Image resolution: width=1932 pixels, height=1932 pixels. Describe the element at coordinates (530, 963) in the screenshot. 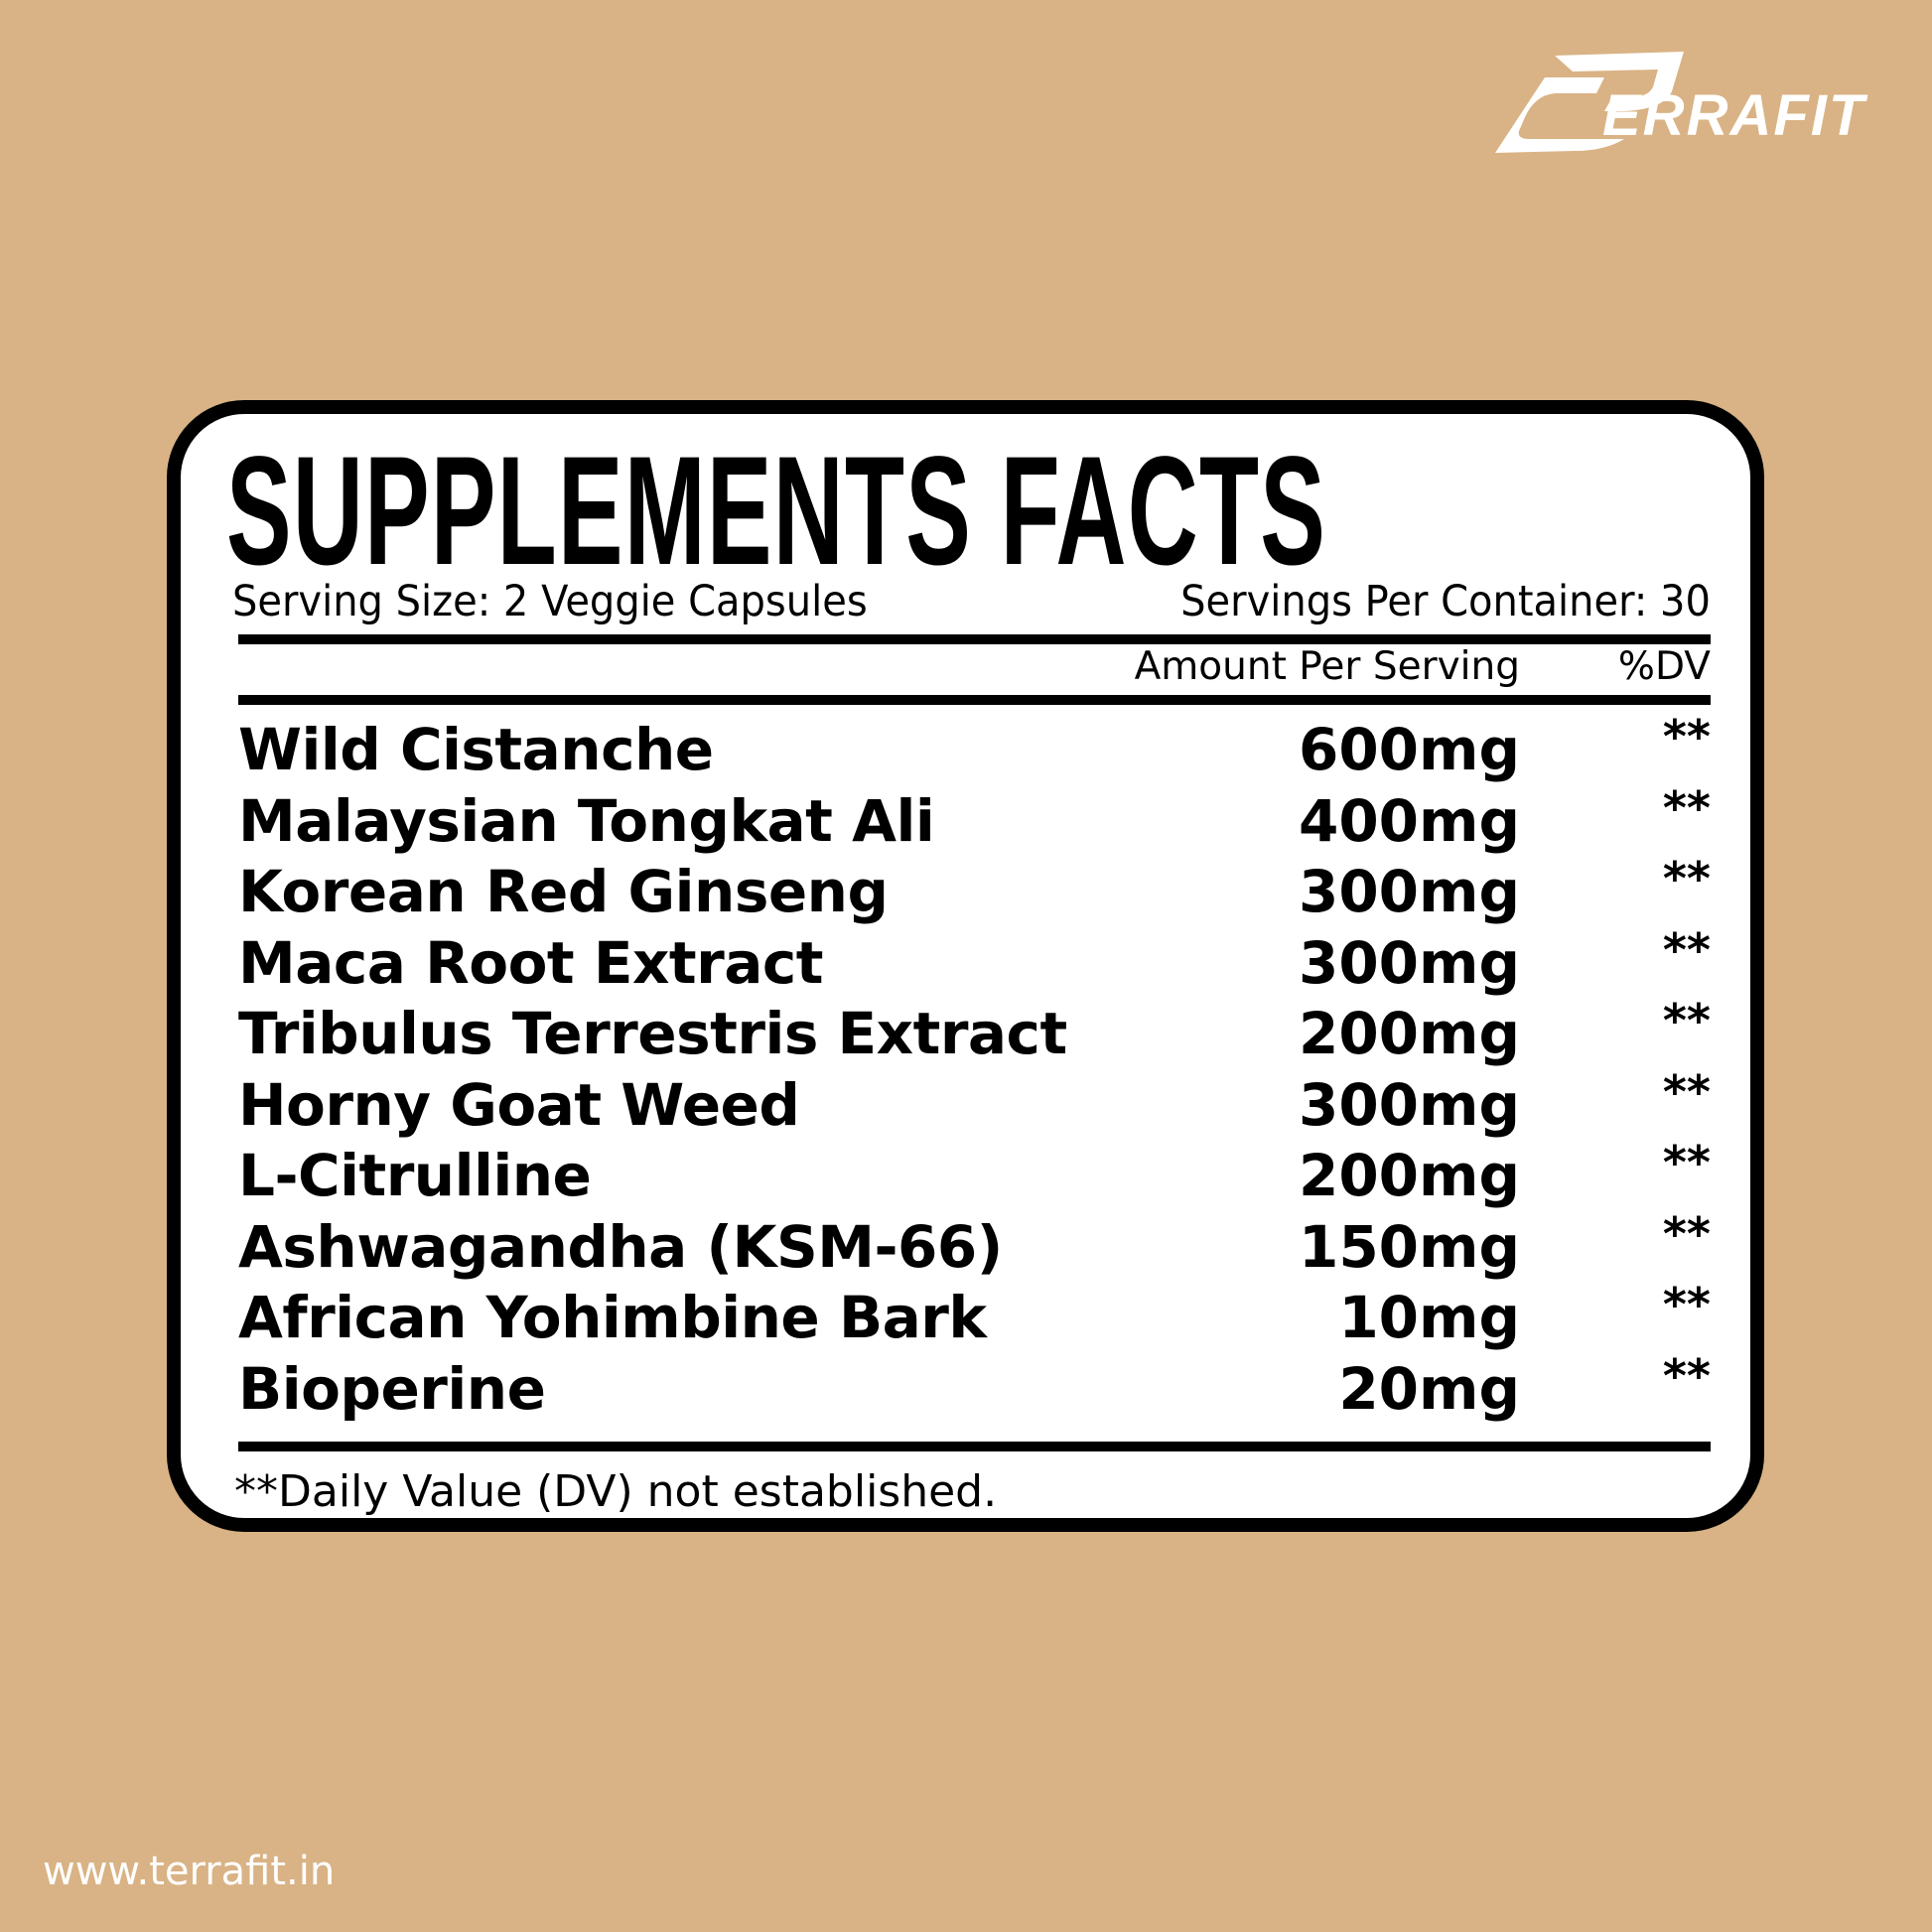

I see `ingredient-name: Maca Root Extract` at that location.